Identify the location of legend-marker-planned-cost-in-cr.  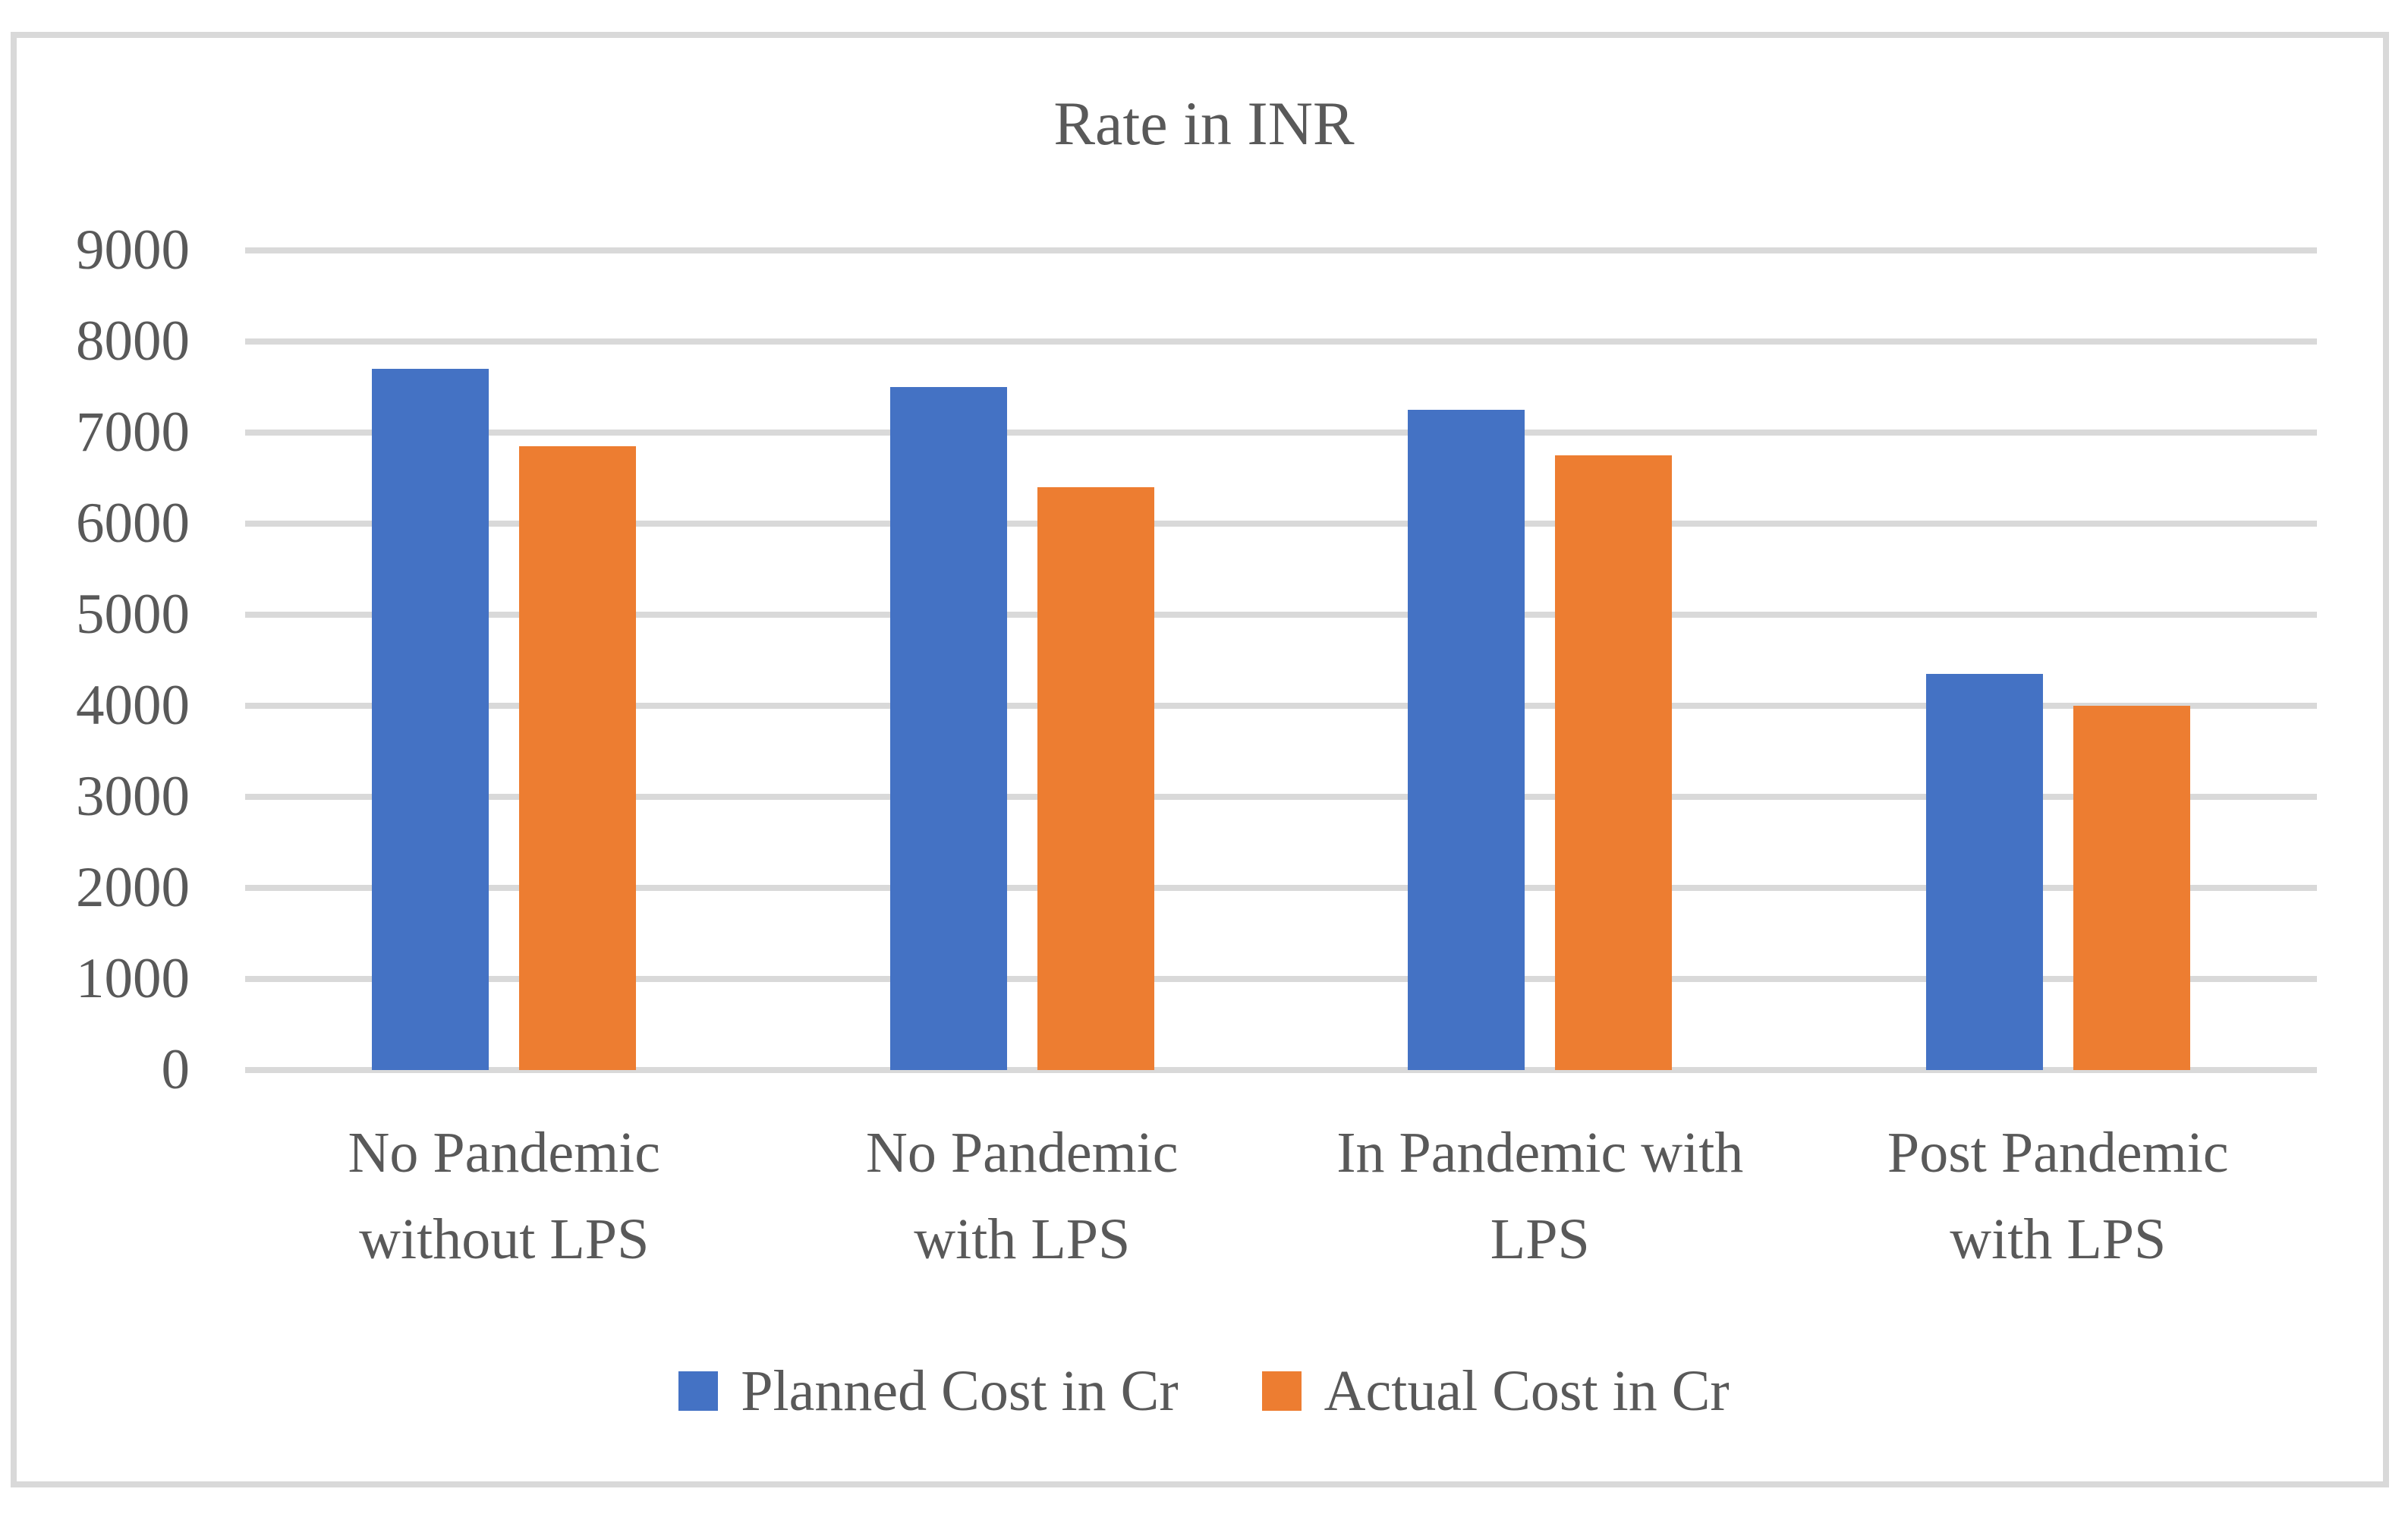
(698, 1391).